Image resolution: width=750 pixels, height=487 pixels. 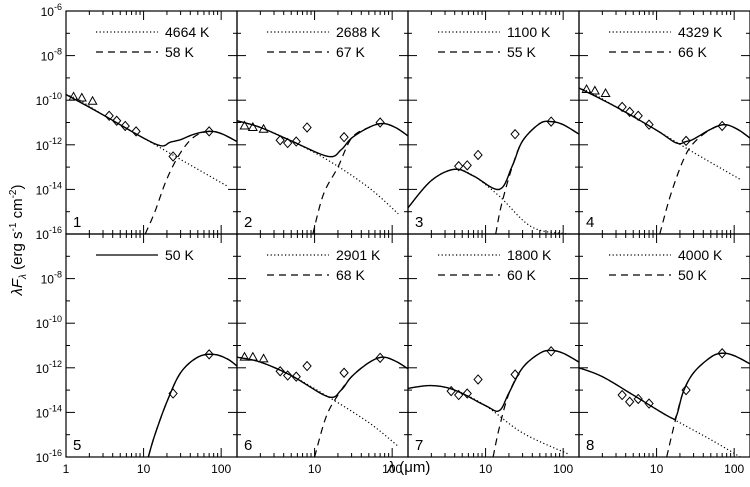 What do you see at coordinates (18, 241) in the screenshot?
I see `y-axis-label: λFλ (erg s-1 cm-2)` at bounding box center [18, 241].